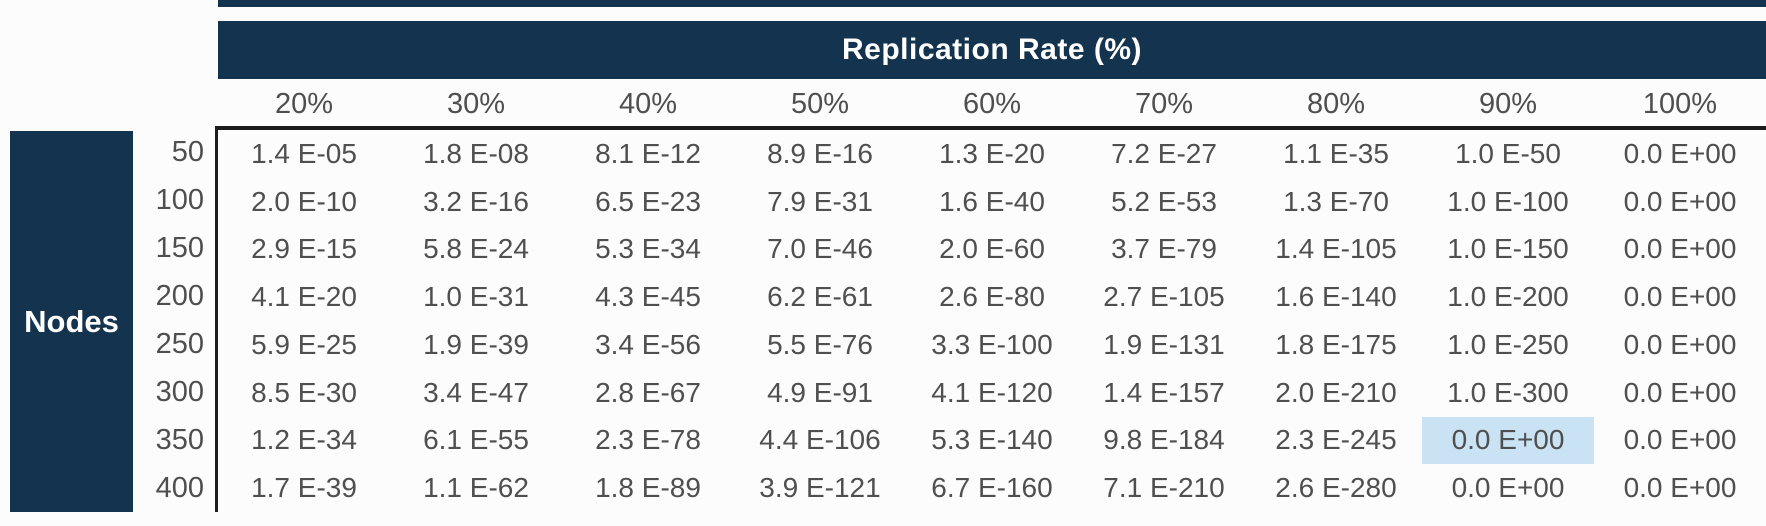  Describe the element at coordinates (1336, 488) in the screenshot. I see `table-cell: 2.6 E-280` at that location.